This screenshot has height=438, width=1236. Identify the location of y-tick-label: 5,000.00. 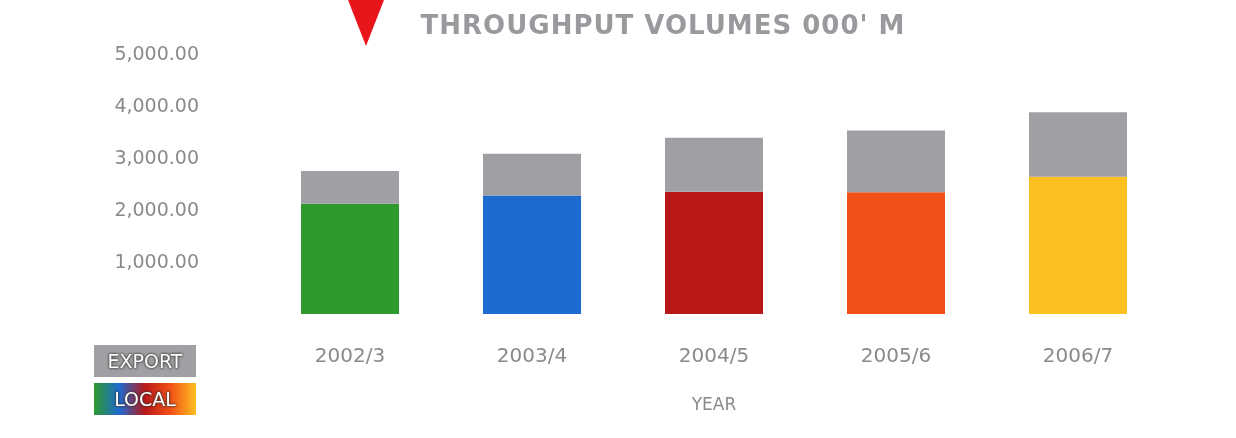
(156, 53).